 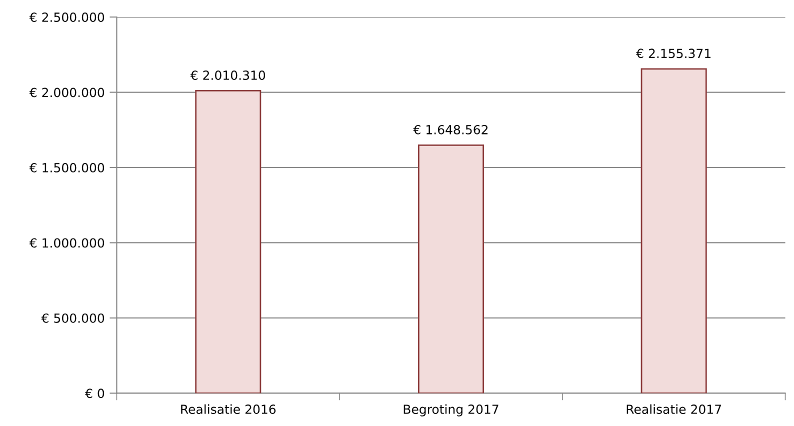 I want to click on data-label: € 2.010.310, so click(x=228, y=75).